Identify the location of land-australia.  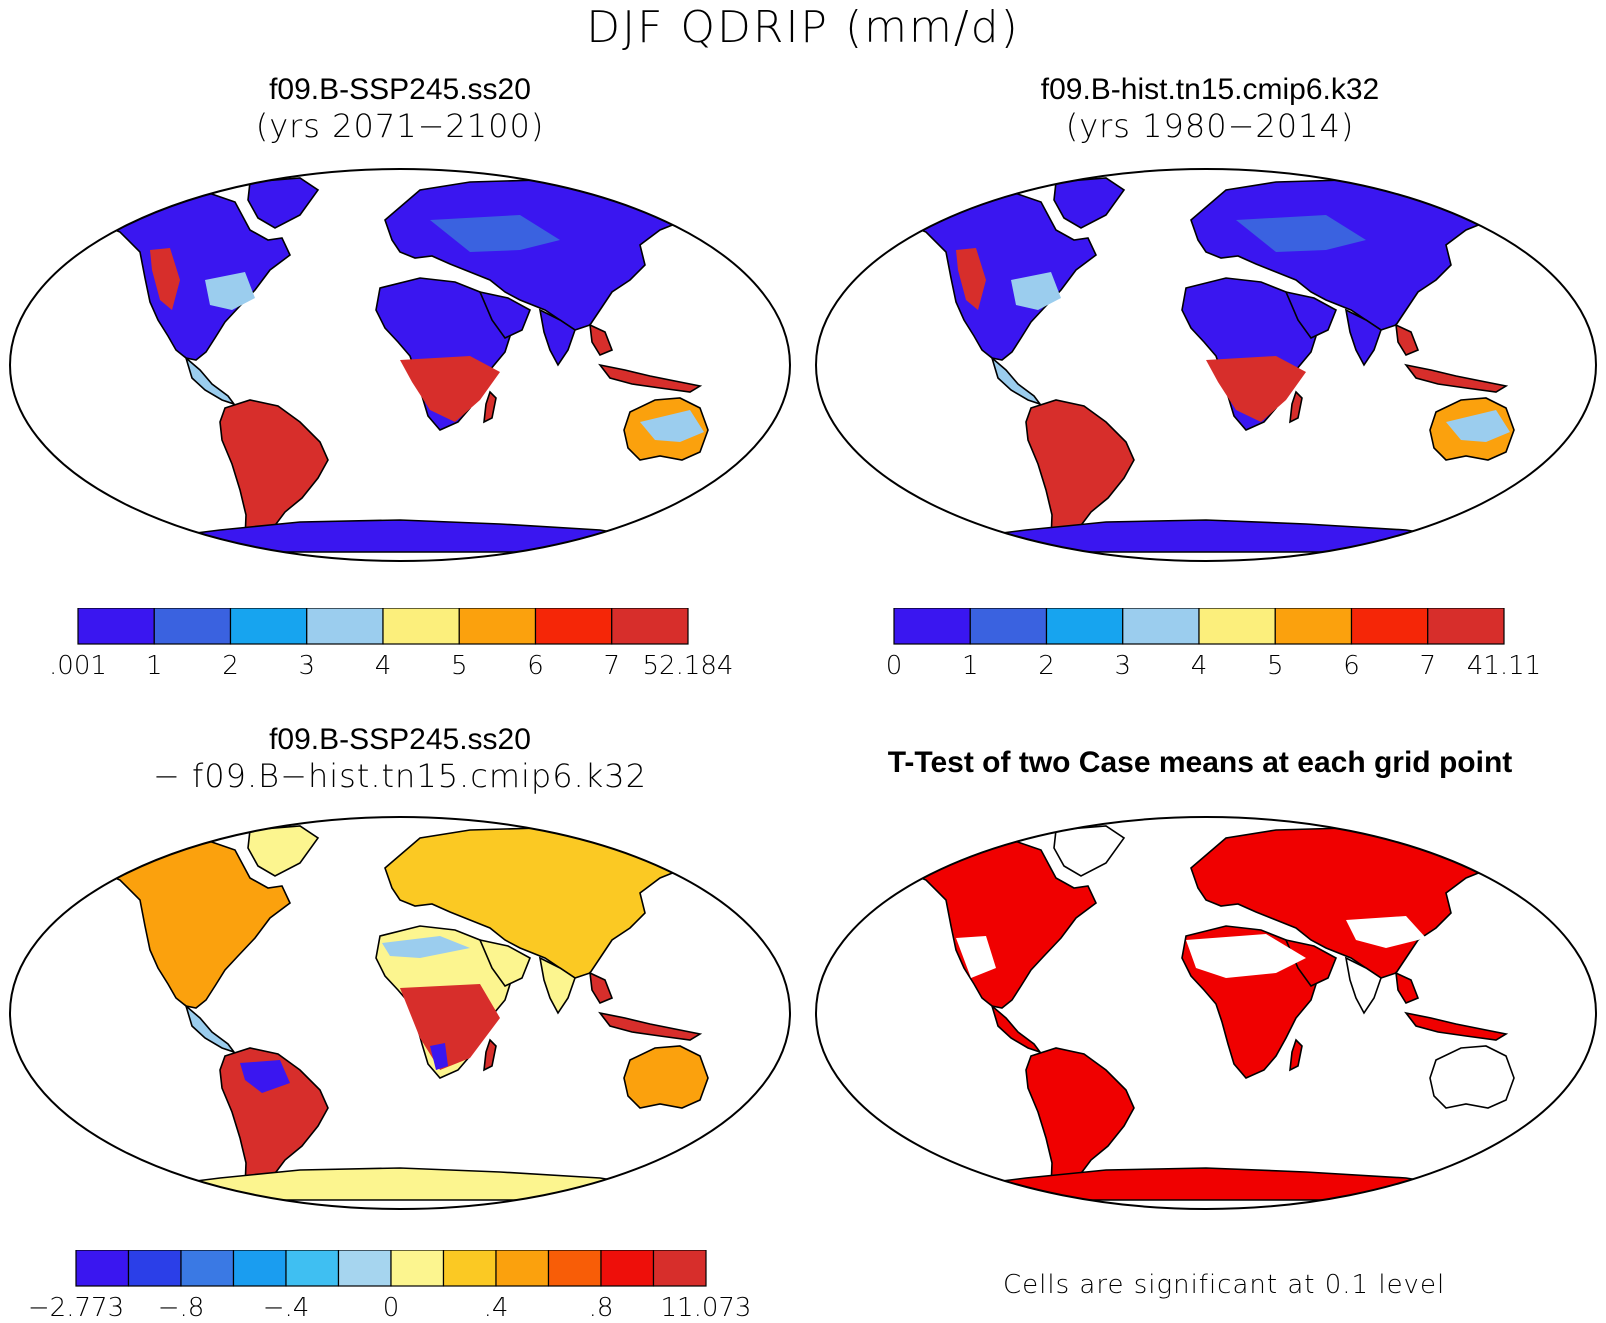
(1472, 1077).